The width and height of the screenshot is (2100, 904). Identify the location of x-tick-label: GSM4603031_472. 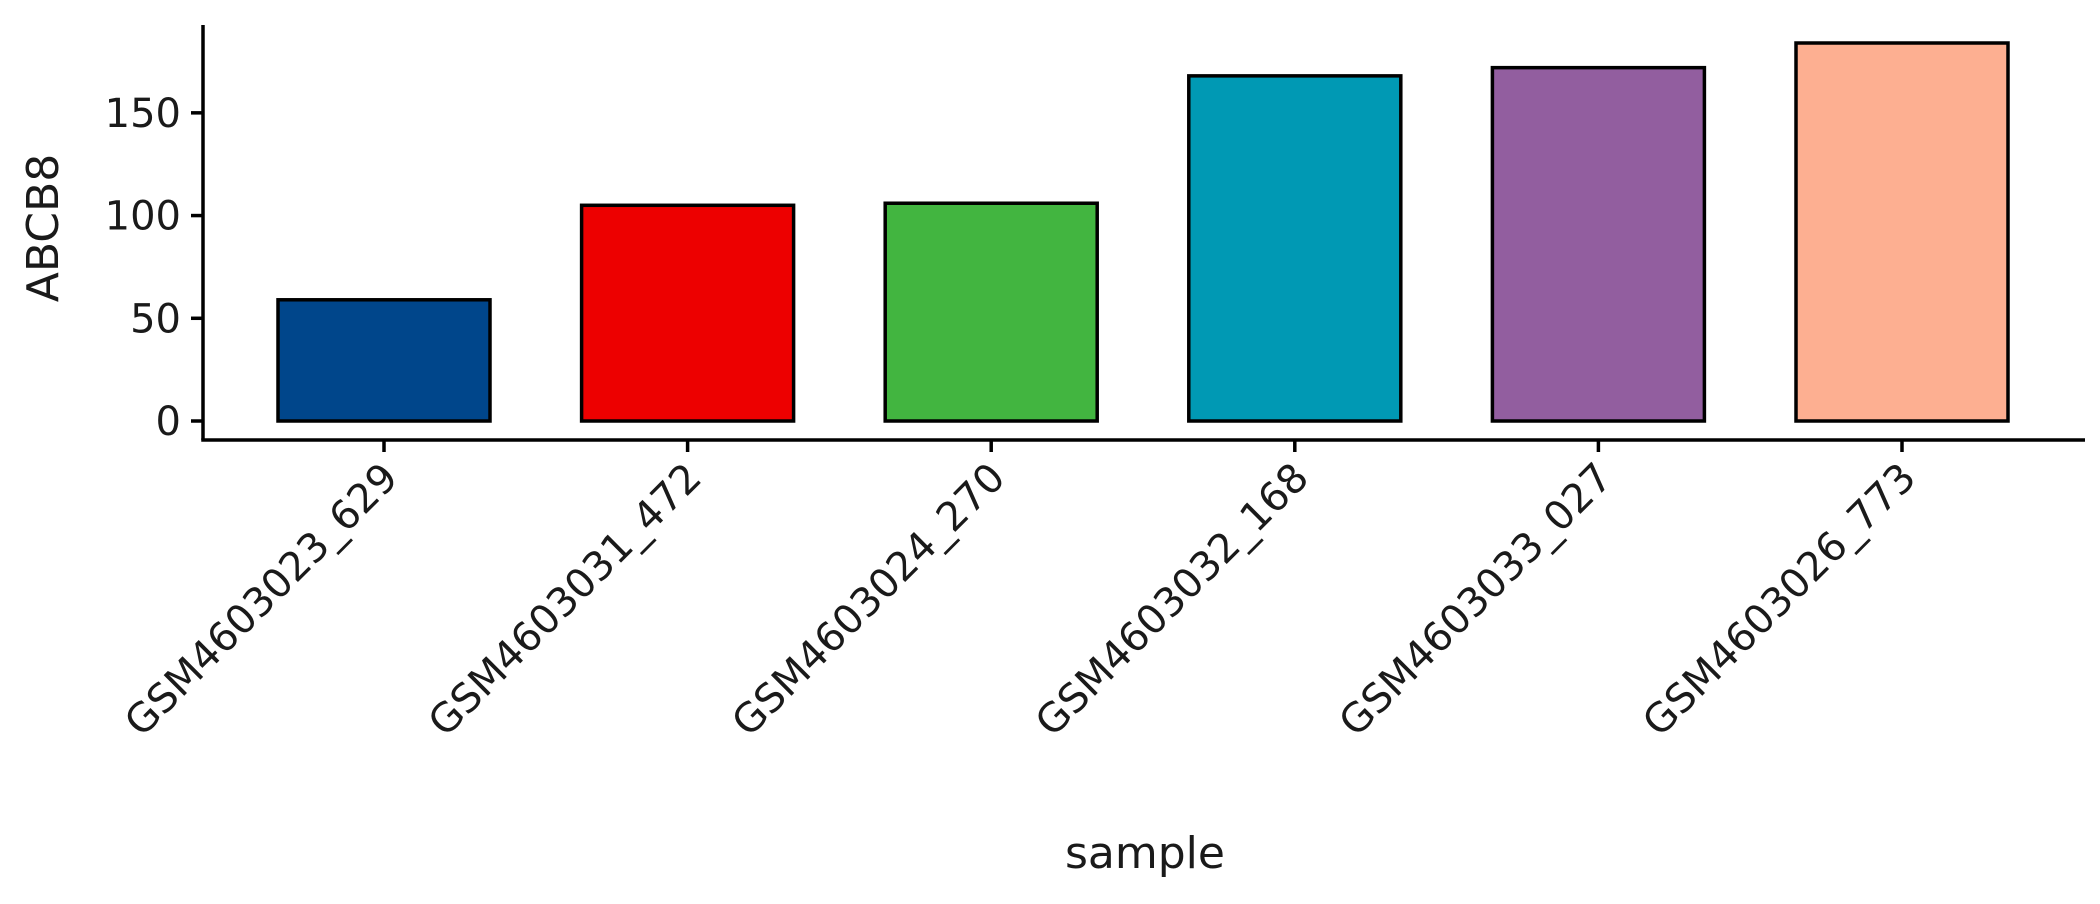
(565, 600).